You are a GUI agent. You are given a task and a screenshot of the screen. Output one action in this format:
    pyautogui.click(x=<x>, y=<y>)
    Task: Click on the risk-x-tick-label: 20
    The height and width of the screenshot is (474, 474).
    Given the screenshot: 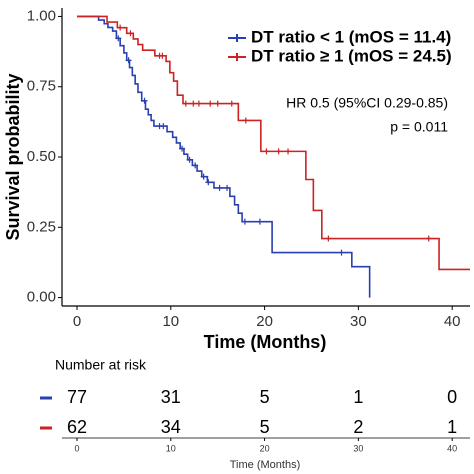 What is the action you would take?
    pyautogui.click(x=265, y=448)
    